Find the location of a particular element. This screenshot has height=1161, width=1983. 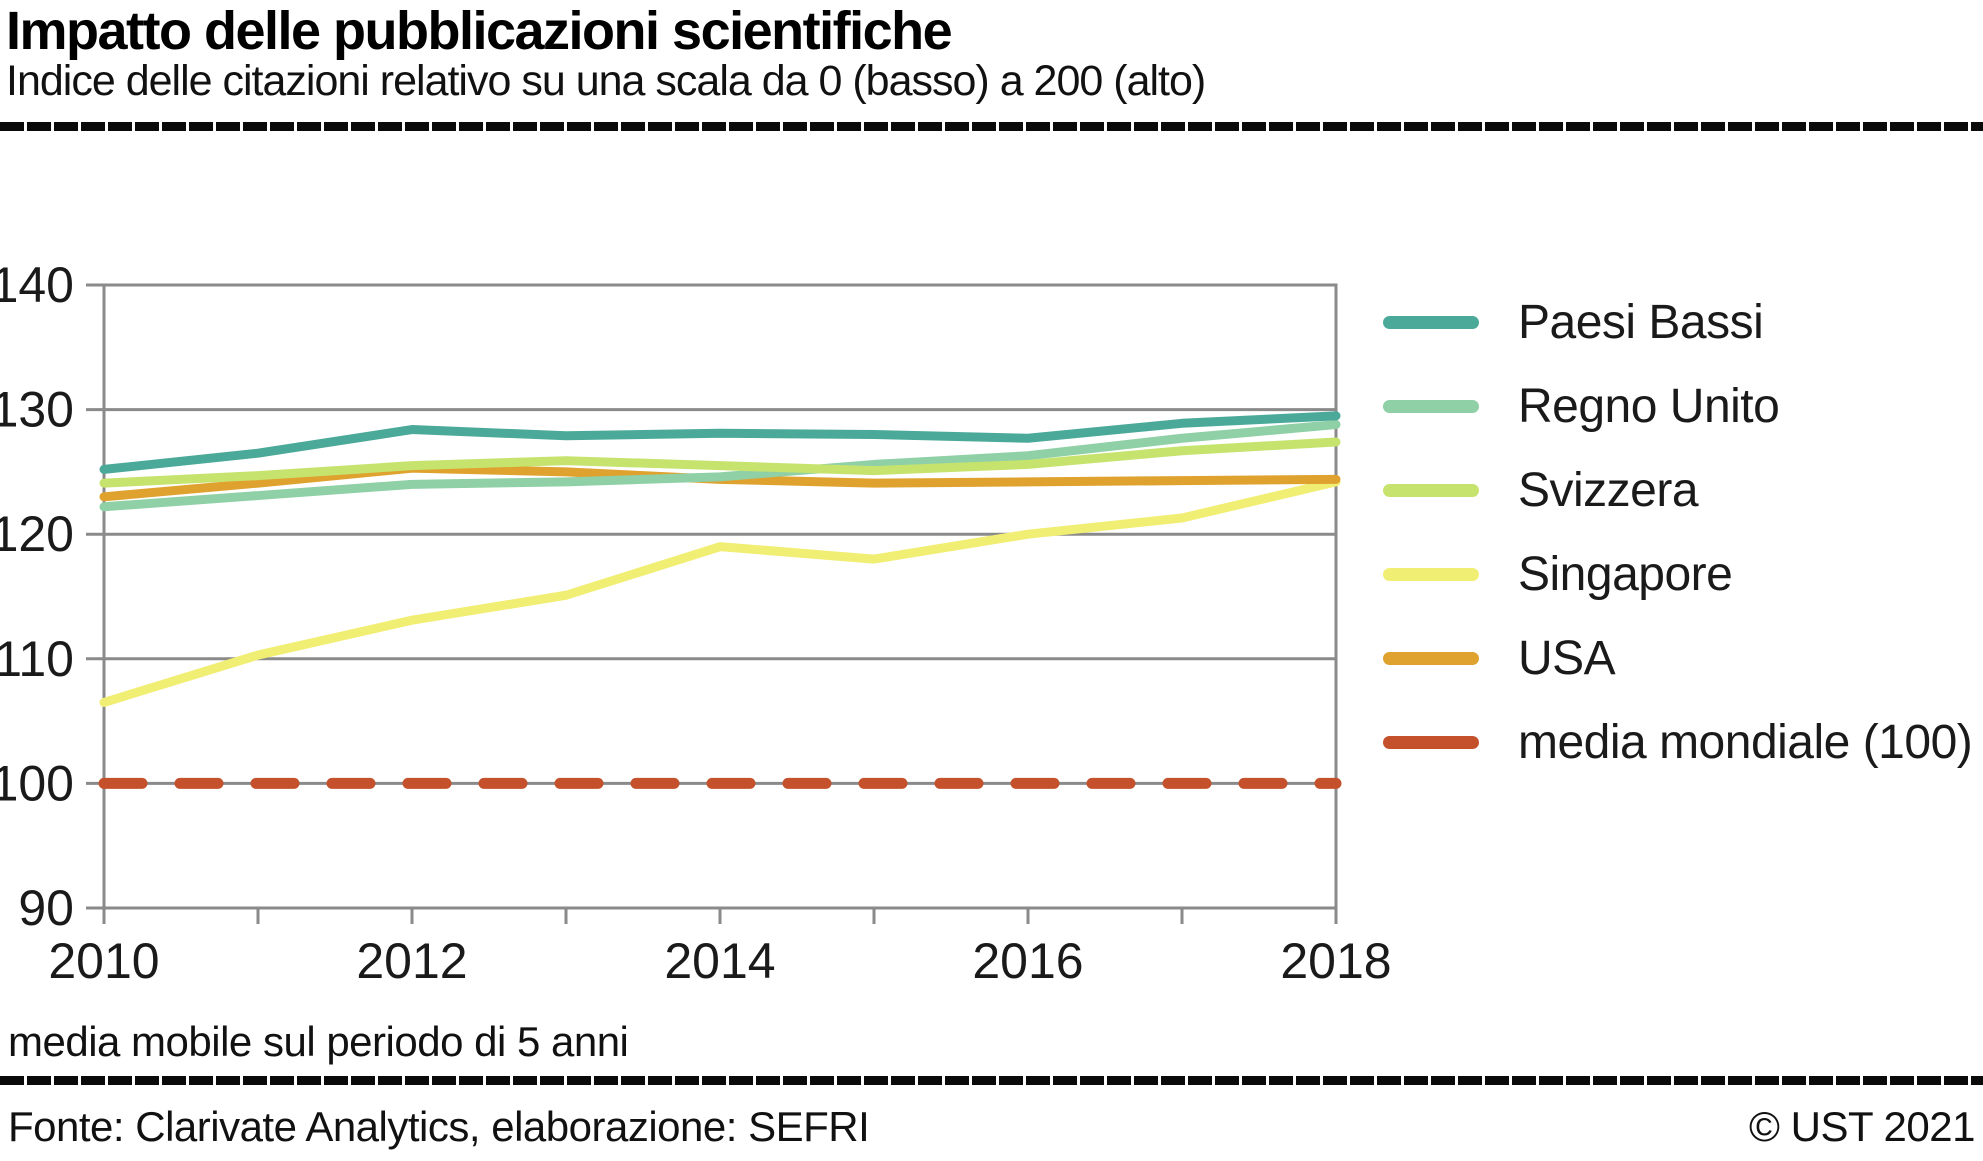

y-tick-label-140: 140 is located at coordinates (37, 285).